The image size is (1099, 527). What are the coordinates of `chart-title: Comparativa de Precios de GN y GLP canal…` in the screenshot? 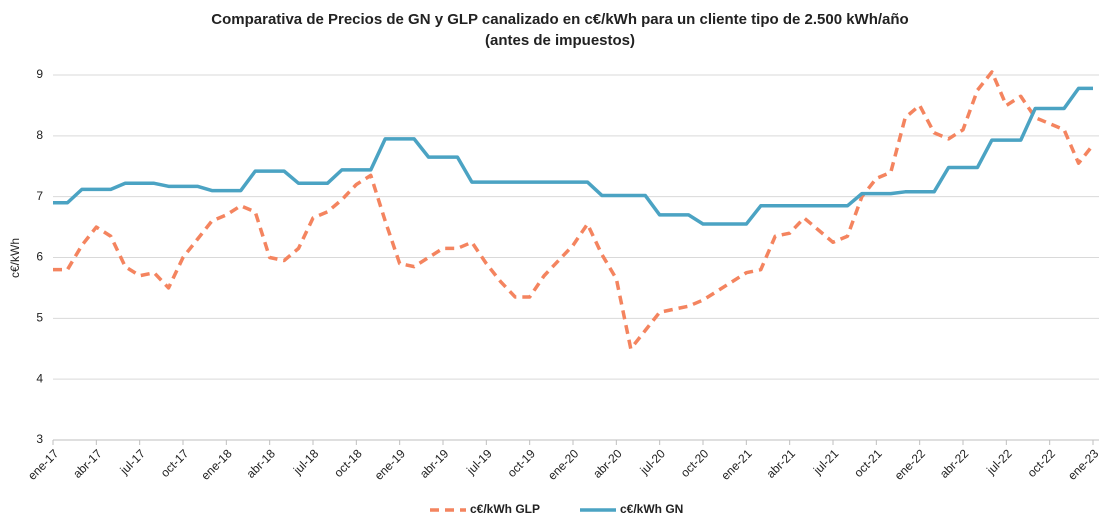 It's located at (559, 19).